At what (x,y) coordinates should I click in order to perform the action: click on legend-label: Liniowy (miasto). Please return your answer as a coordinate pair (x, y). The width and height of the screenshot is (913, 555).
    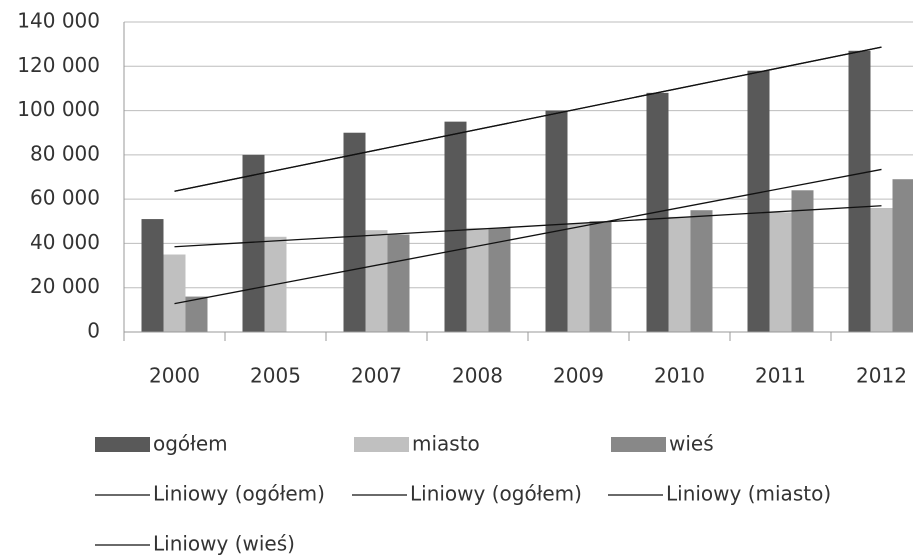
    Looking at the image, I should click on (748, 494).